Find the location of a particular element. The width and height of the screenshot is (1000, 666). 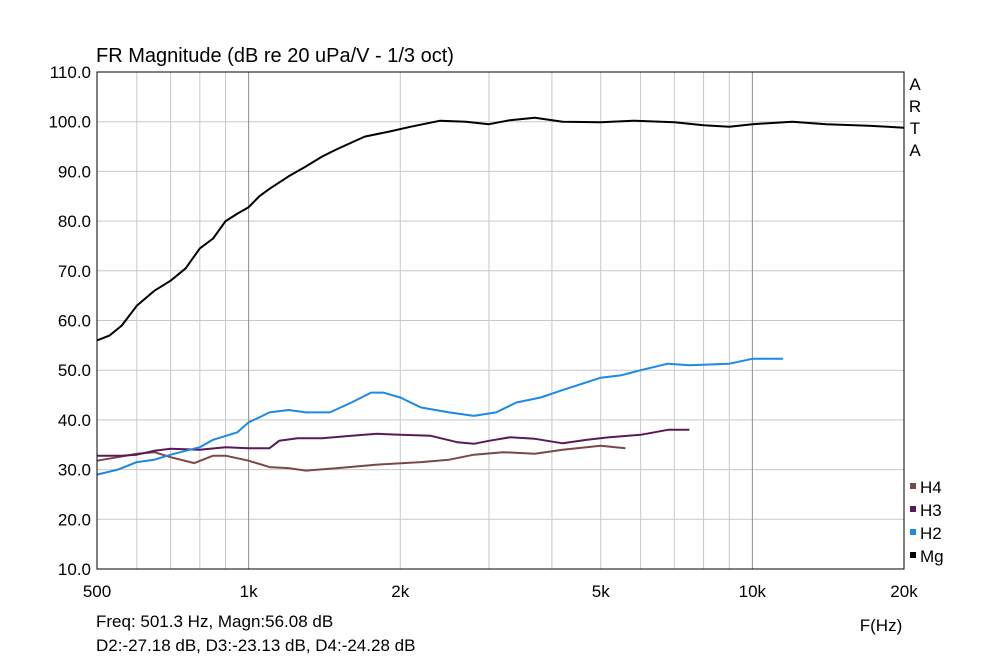

x-tick-label: 500 is located at coordinates (97, 591).